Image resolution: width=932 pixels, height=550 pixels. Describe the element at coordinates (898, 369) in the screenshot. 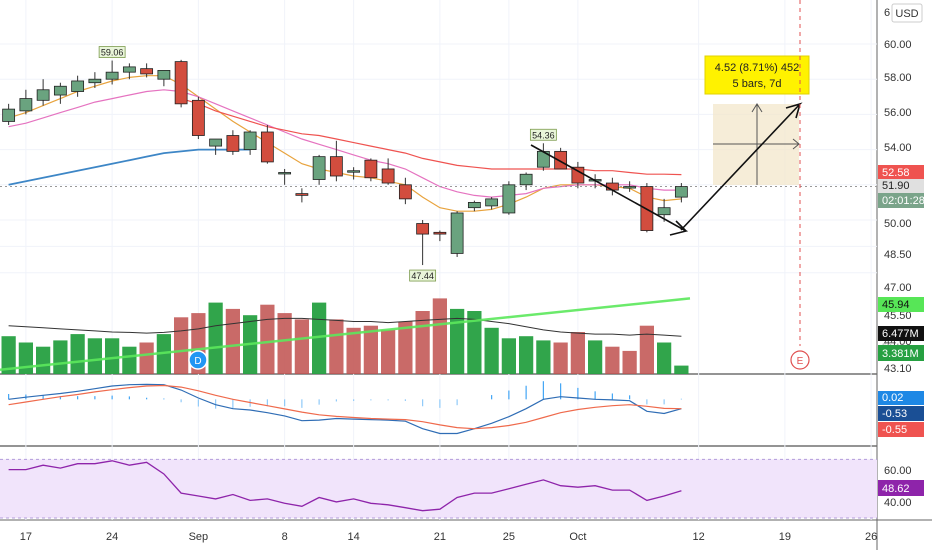

I see `price-tick-label: 43.10` at that location.